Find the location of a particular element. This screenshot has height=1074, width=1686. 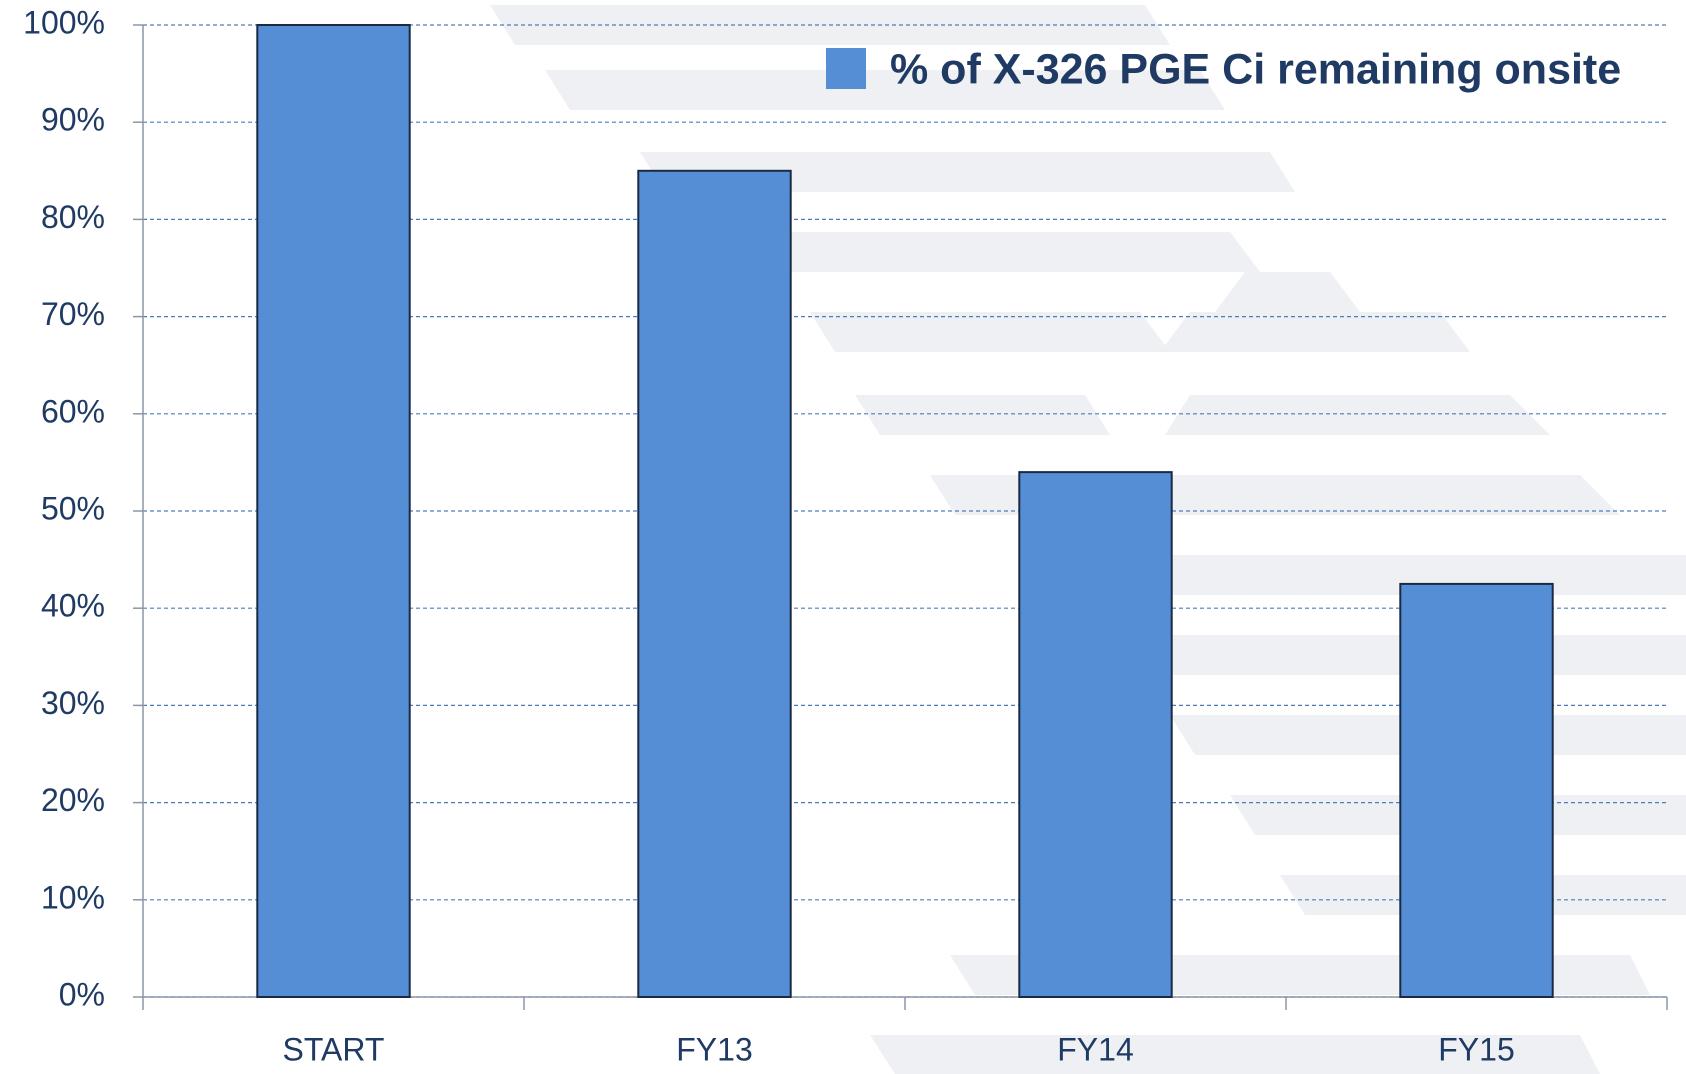

y-tick-label: 20% is located at coordinates (73, 800).